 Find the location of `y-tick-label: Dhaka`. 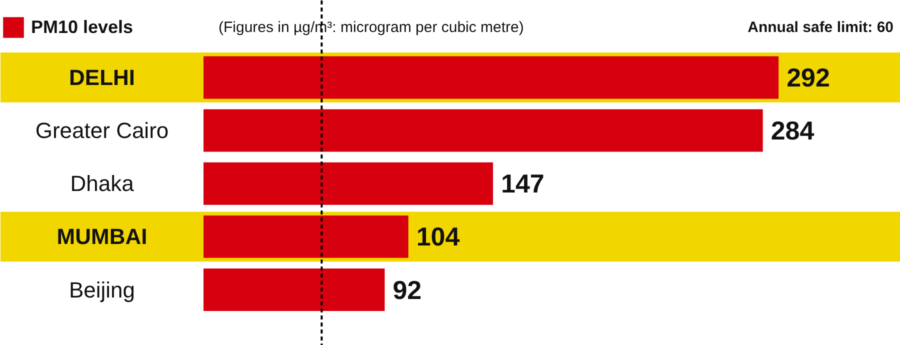

y-tick-label: Dhaka is located at coordinates (102, 183).